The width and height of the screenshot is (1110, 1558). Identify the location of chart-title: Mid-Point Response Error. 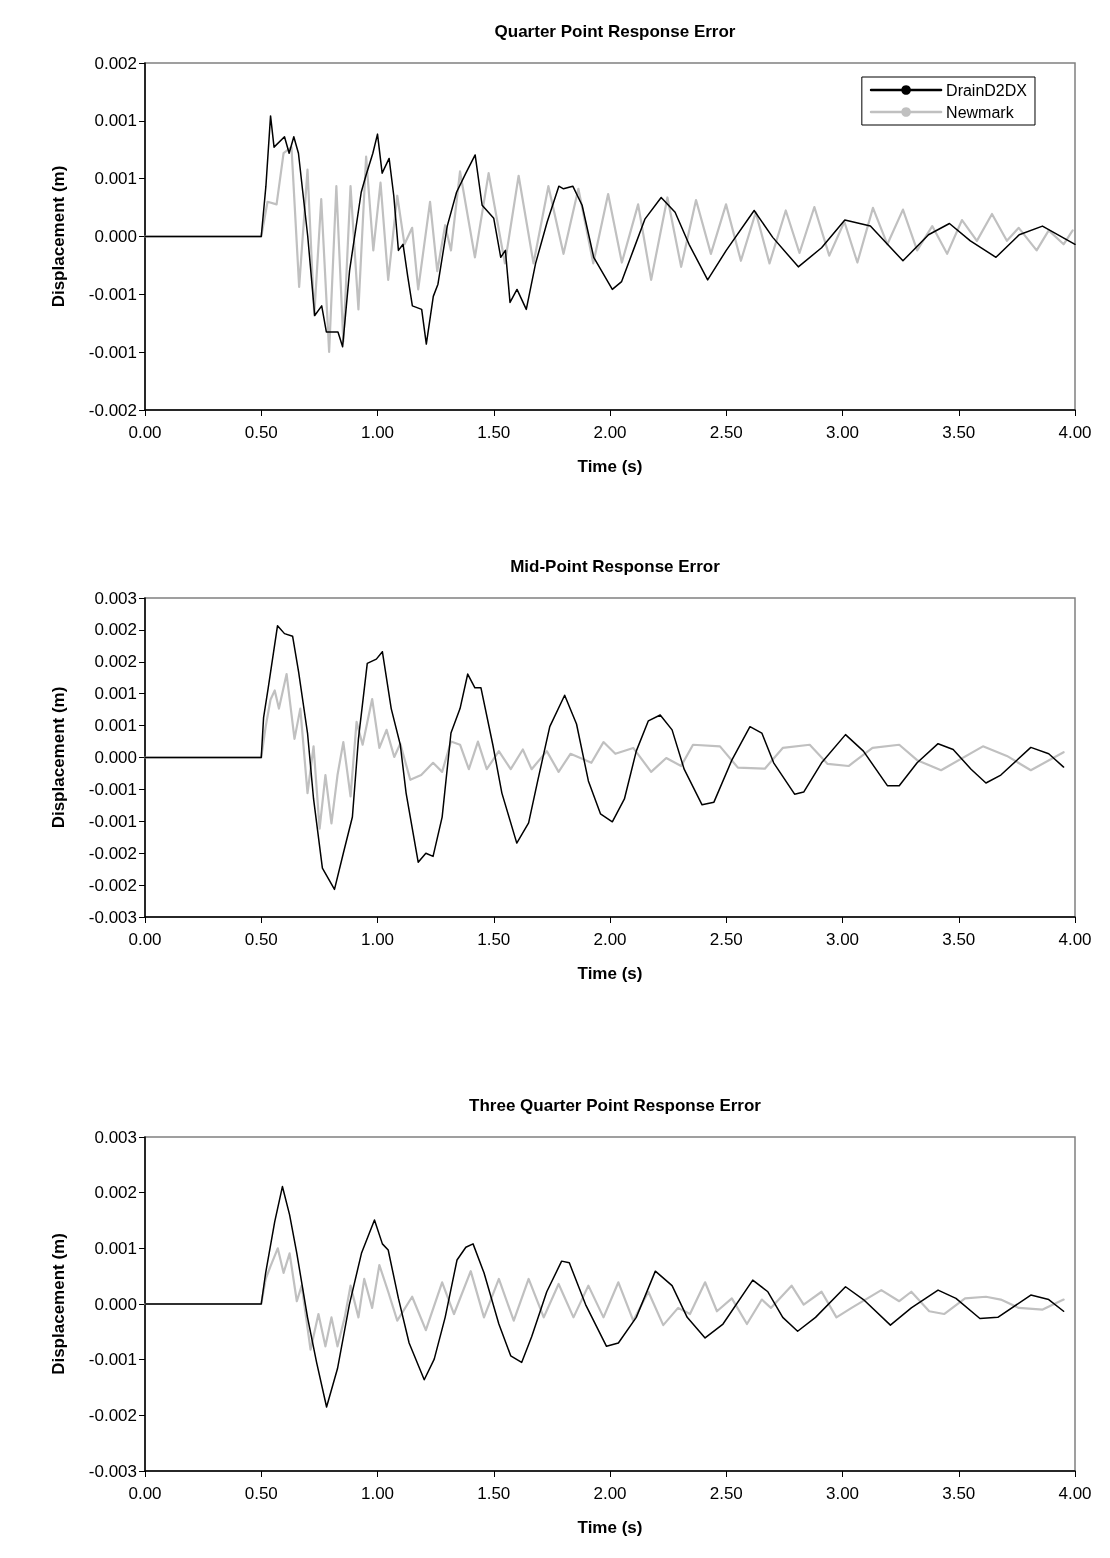
(615, 566).